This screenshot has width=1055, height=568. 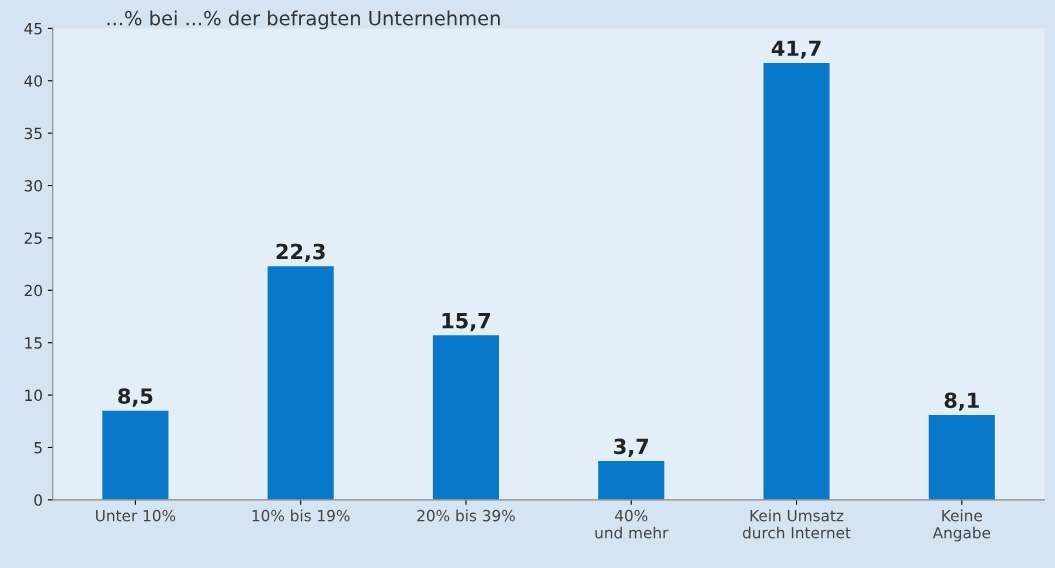 I want to click on y-tick-label: 45, so click(x=33, y=29).